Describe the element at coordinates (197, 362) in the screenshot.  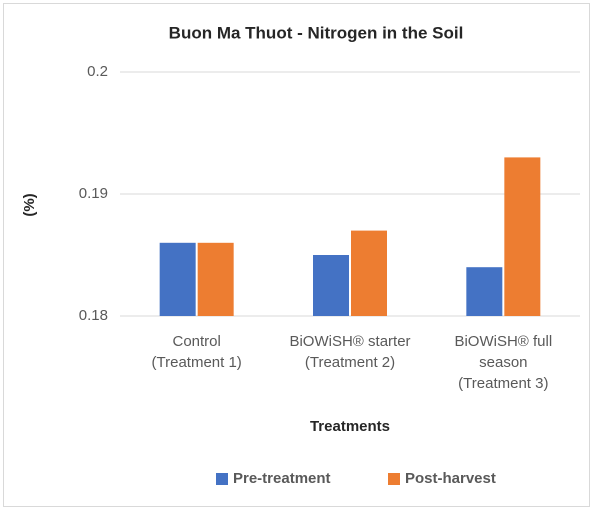
I see `x-tick-label: (Treatment 1)` at that location.